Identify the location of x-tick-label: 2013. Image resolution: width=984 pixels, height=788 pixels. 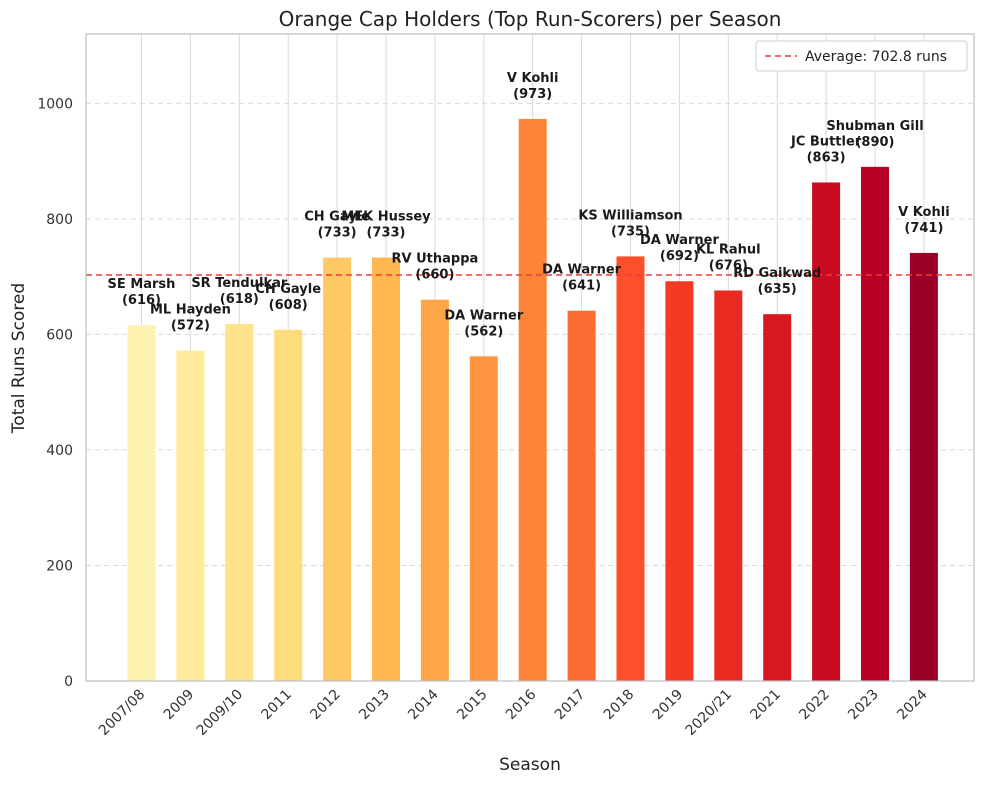
(374, 705).